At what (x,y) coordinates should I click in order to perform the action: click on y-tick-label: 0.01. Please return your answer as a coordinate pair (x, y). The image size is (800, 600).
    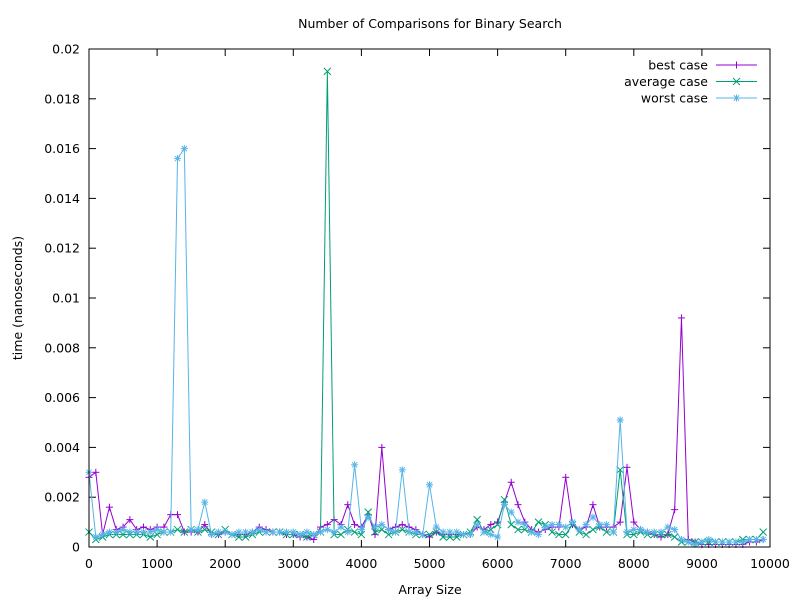
    Looking at the image, I should click on (66, 298).